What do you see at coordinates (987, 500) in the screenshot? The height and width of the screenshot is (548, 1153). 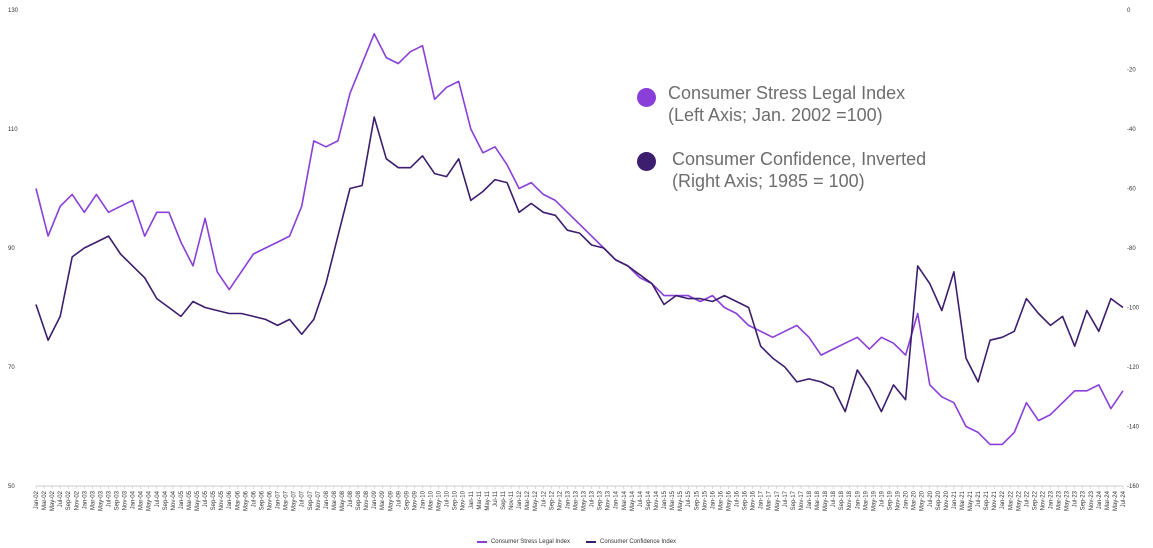 I see `x-axis-tick-label: Sep-21` at bounding box center [987, 500].